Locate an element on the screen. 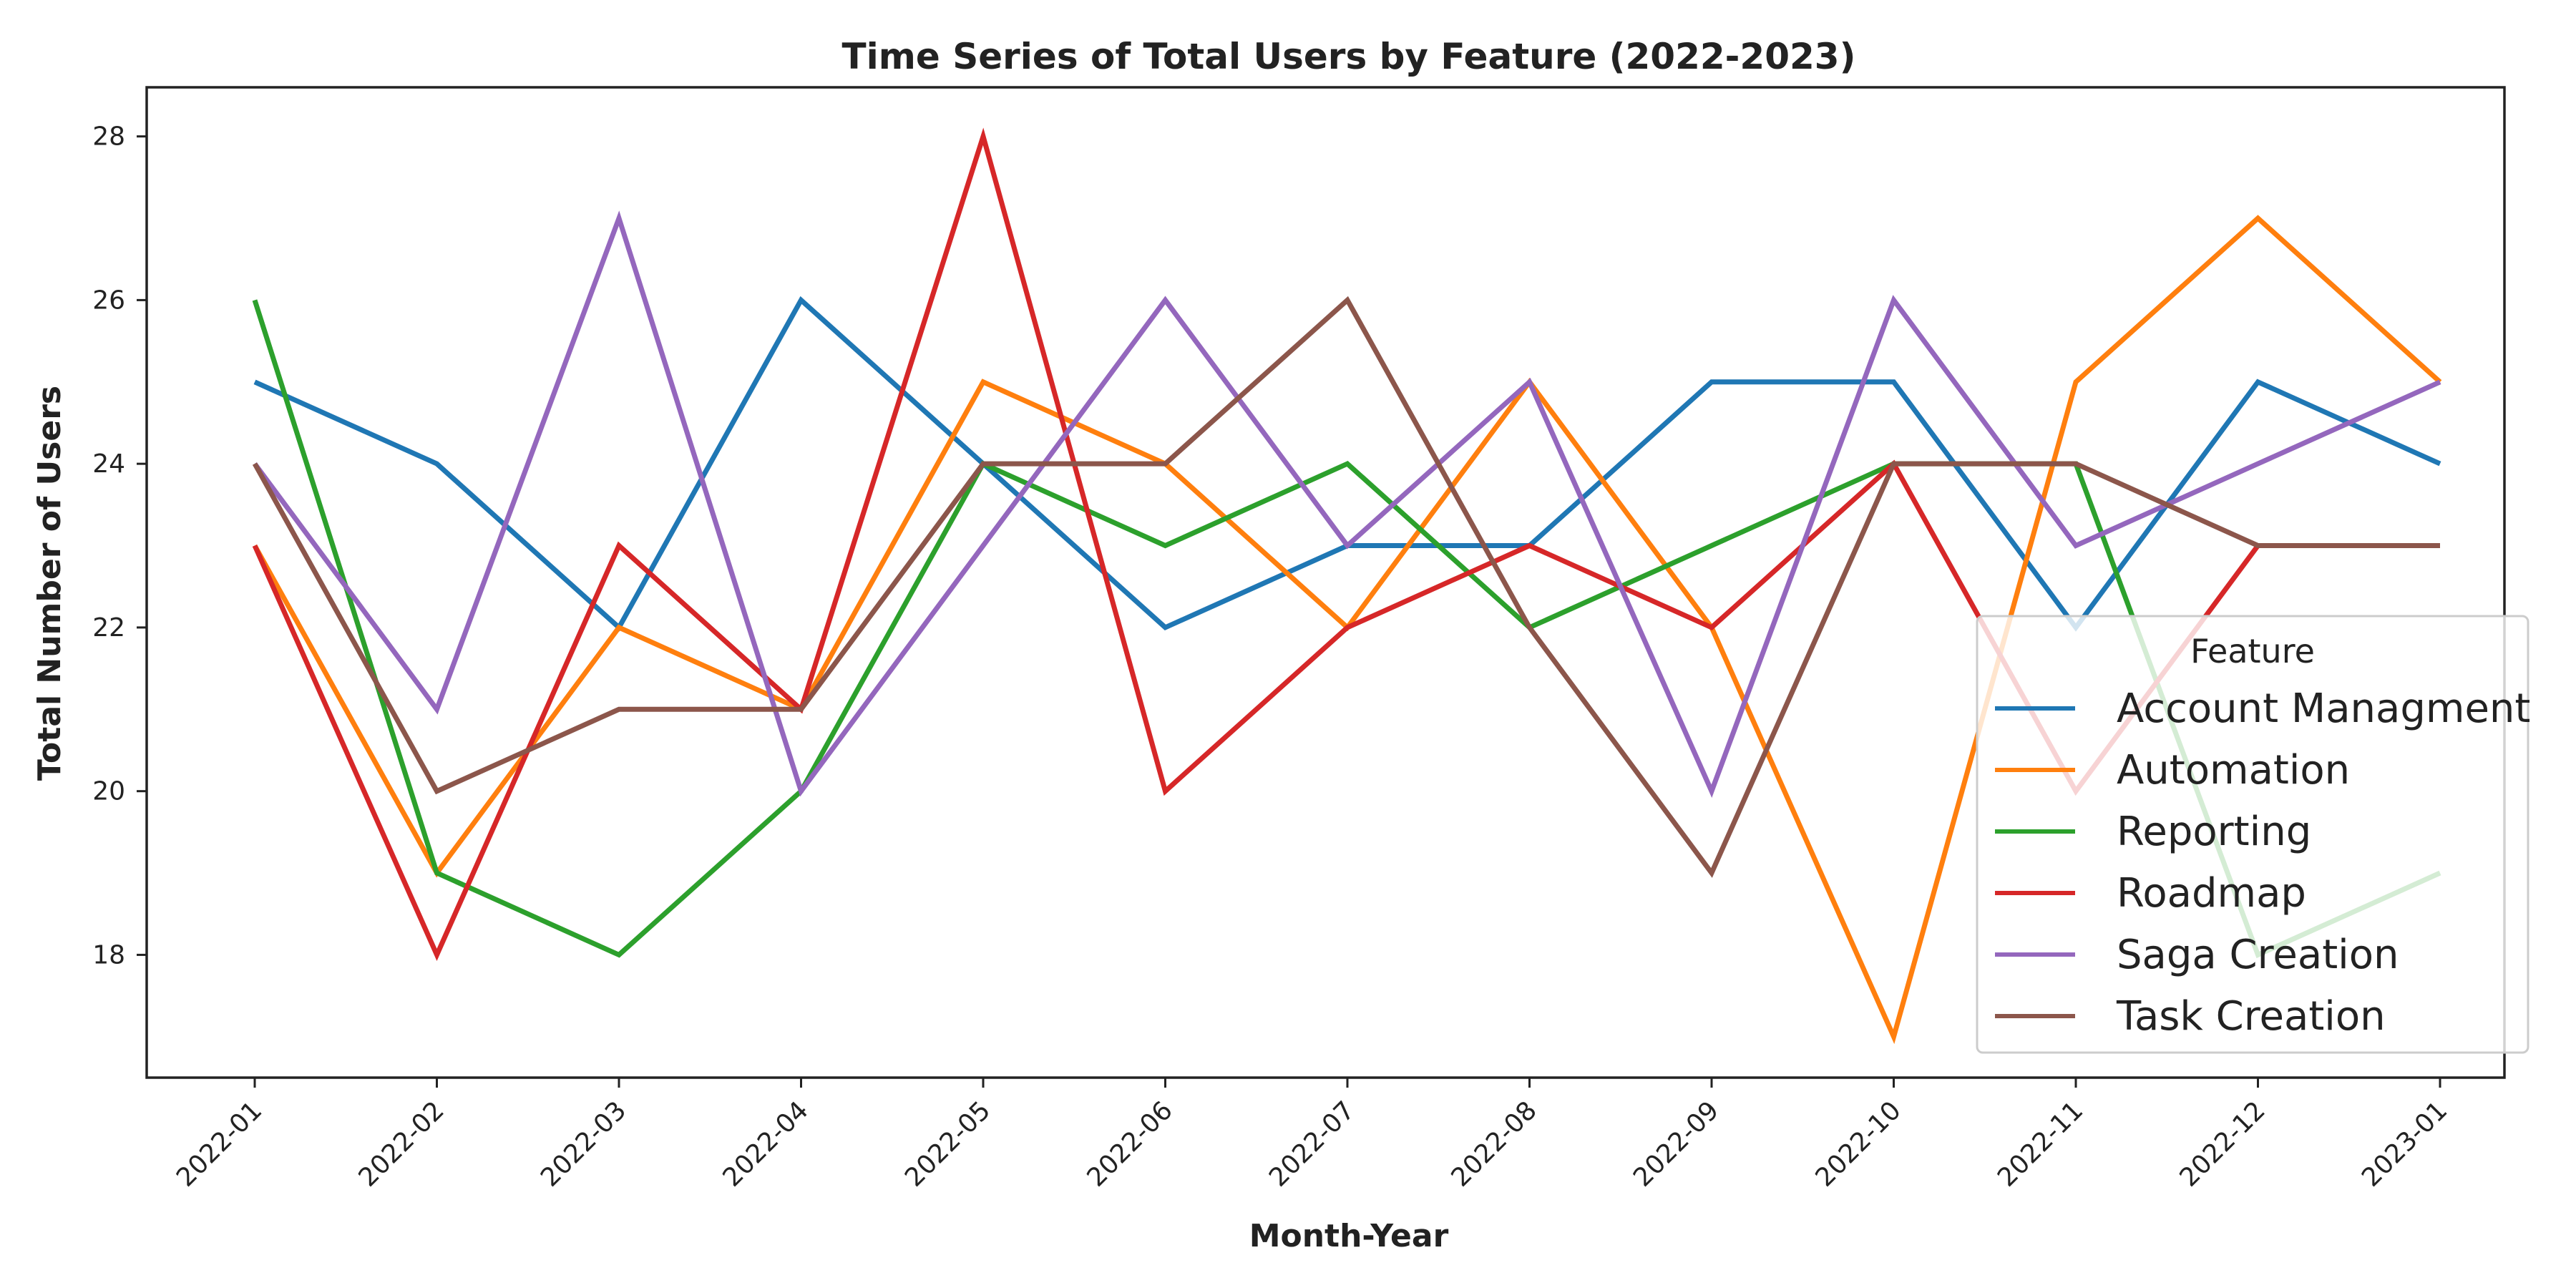 The height and width of the screenshot is (1288, 2576). x-tick-label: 2023-01 is located at coordinates (2404, 1144).